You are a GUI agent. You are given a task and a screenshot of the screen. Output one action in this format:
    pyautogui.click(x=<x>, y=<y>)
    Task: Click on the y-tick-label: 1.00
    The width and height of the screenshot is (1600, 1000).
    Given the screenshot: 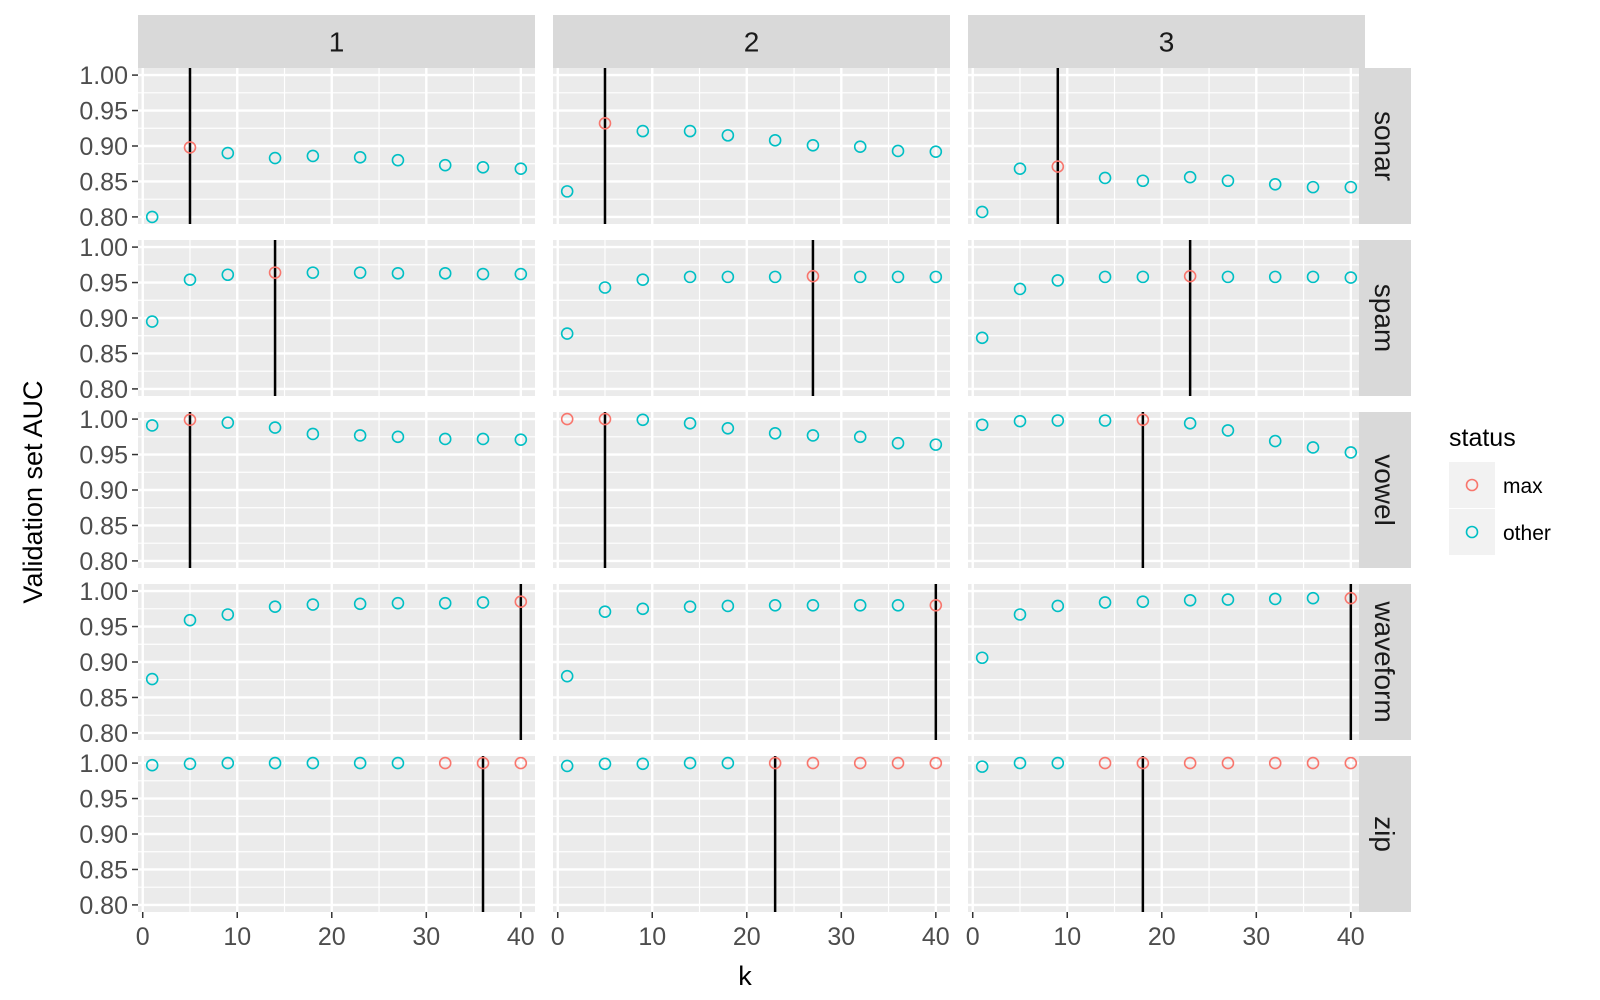 What is the action you would take?
    pyautogui.click(x=103, y=248)
    